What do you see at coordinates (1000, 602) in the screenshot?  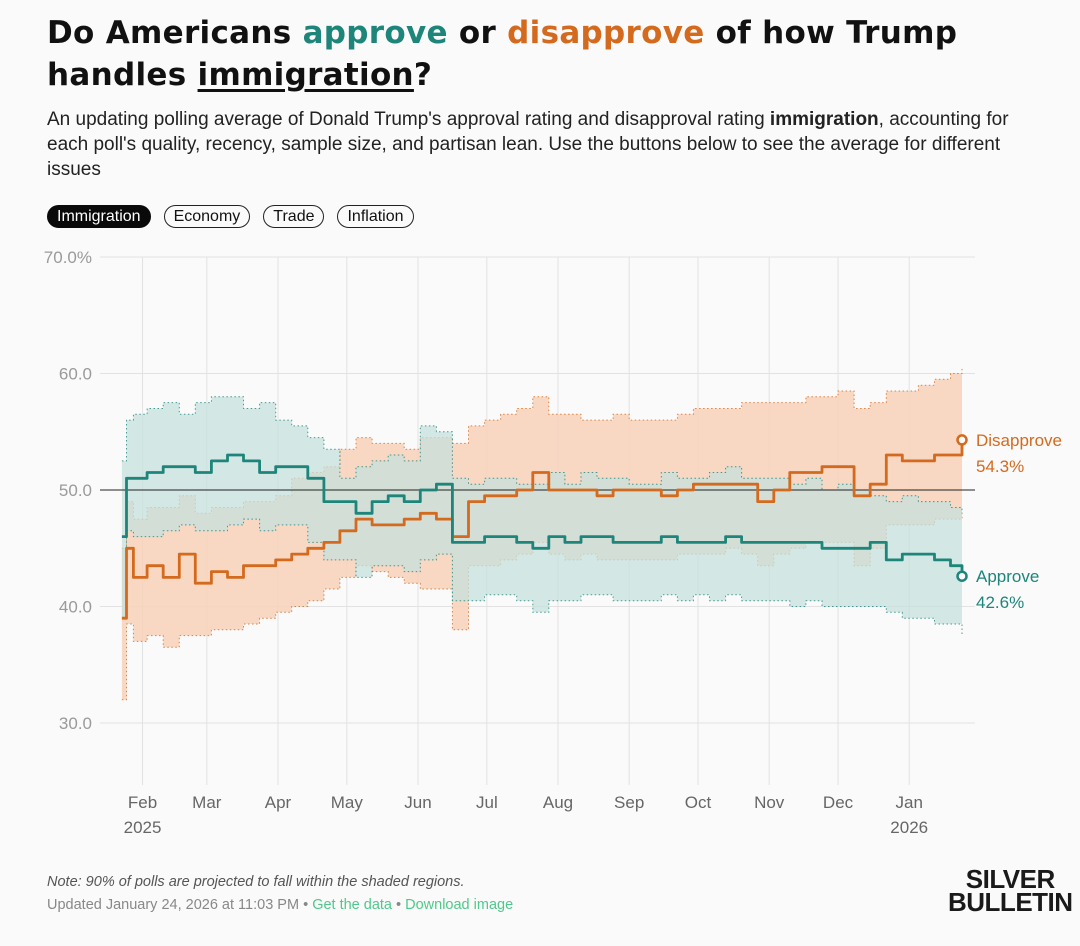 I see `approve-end-value: 42.6%` at bounding box center [1000, 602].